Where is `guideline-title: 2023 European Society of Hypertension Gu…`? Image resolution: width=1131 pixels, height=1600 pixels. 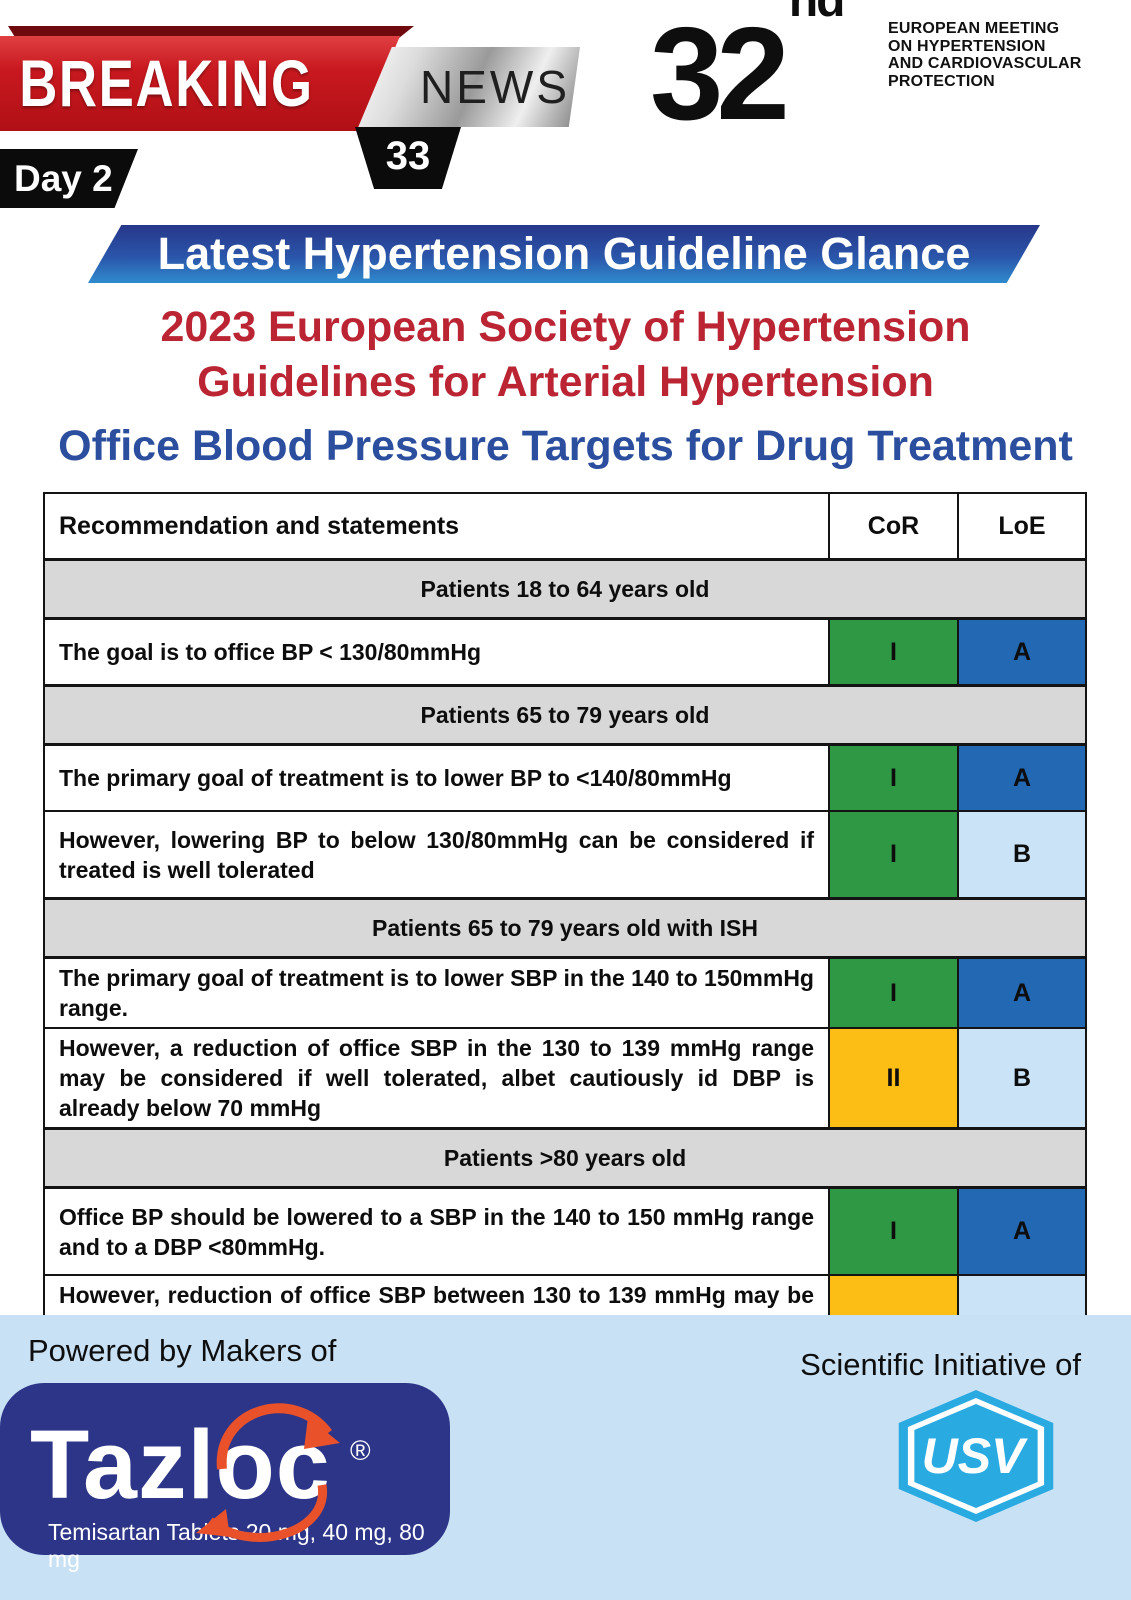 guideline-title: 2023 European Society of Hypertension Gu… is located at coordinates (565, 355).